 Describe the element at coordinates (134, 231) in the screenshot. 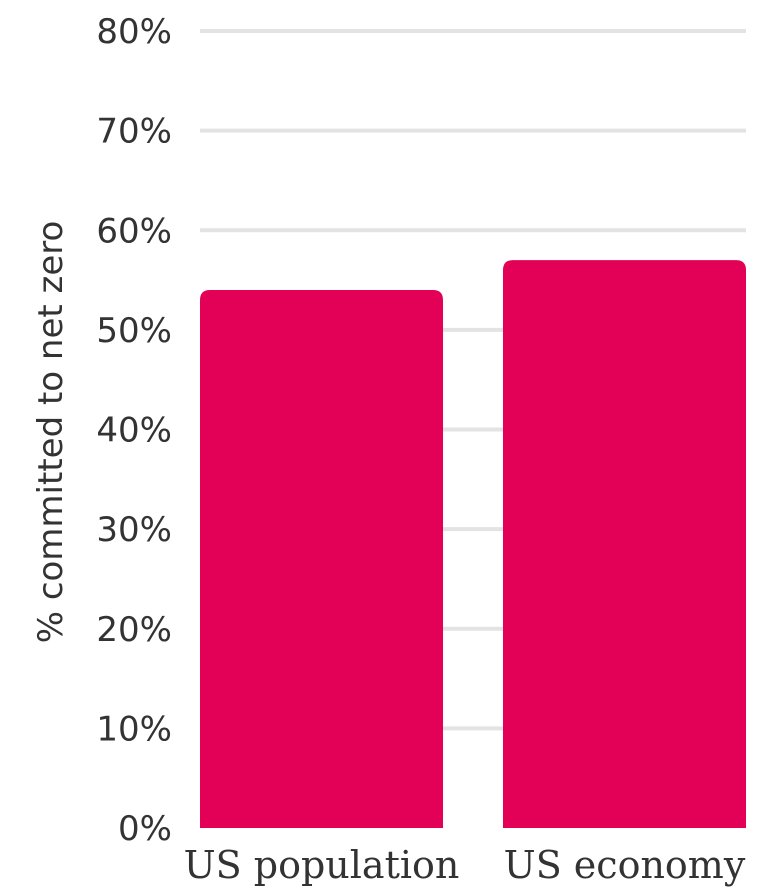

I see `y-tick-label: 60%` at that location.